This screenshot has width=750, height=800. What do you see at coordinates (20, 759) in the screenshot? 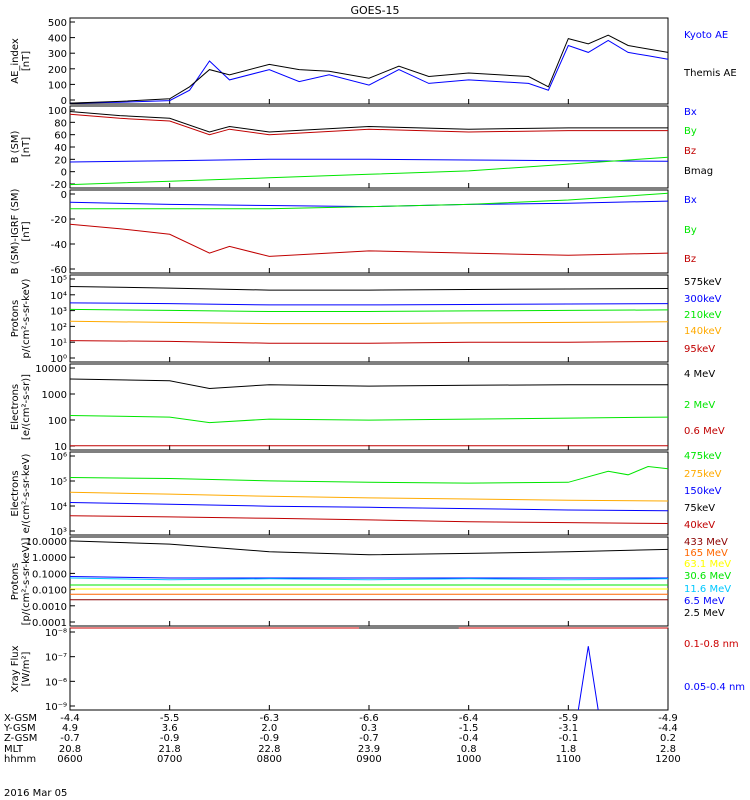
I see `x-row-label: hhmm` at bounding box center [20, 759].